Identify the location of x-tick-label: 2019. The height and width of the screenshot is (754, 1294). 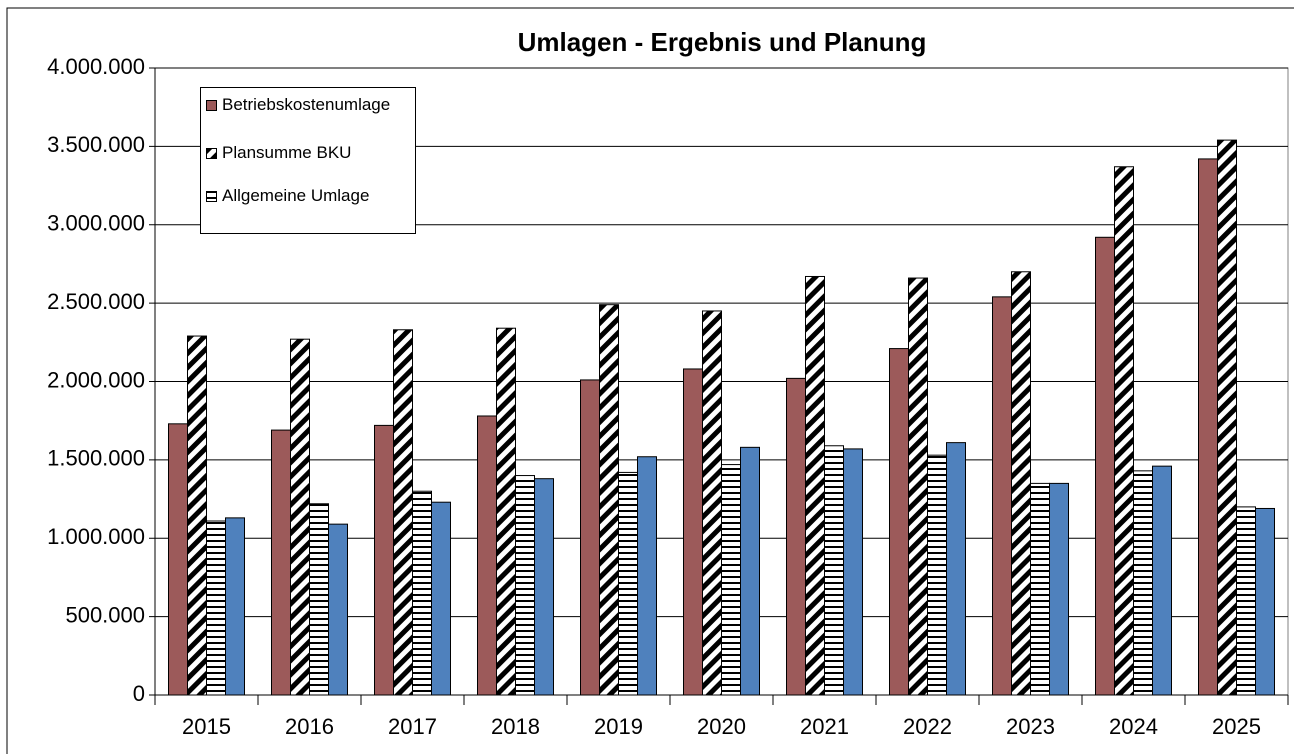
(618, 726).